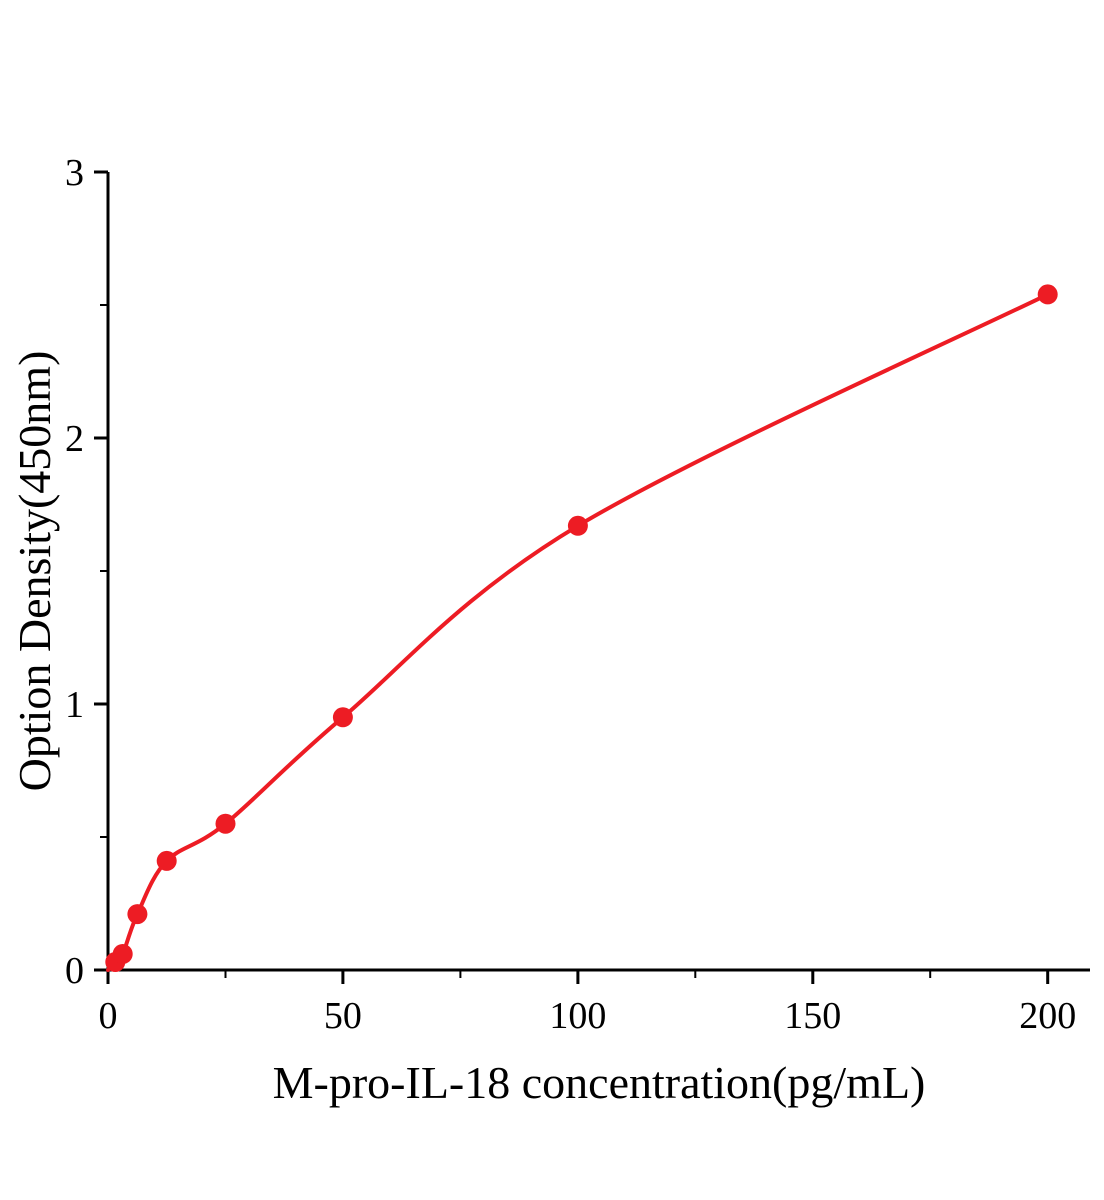 The width and height of the screenshot is (1104, 1200). What do you see at coordinates (108, 1016) in the screenshot?
I see `x-tick-label: 0` at bounding box center [108, 1016].